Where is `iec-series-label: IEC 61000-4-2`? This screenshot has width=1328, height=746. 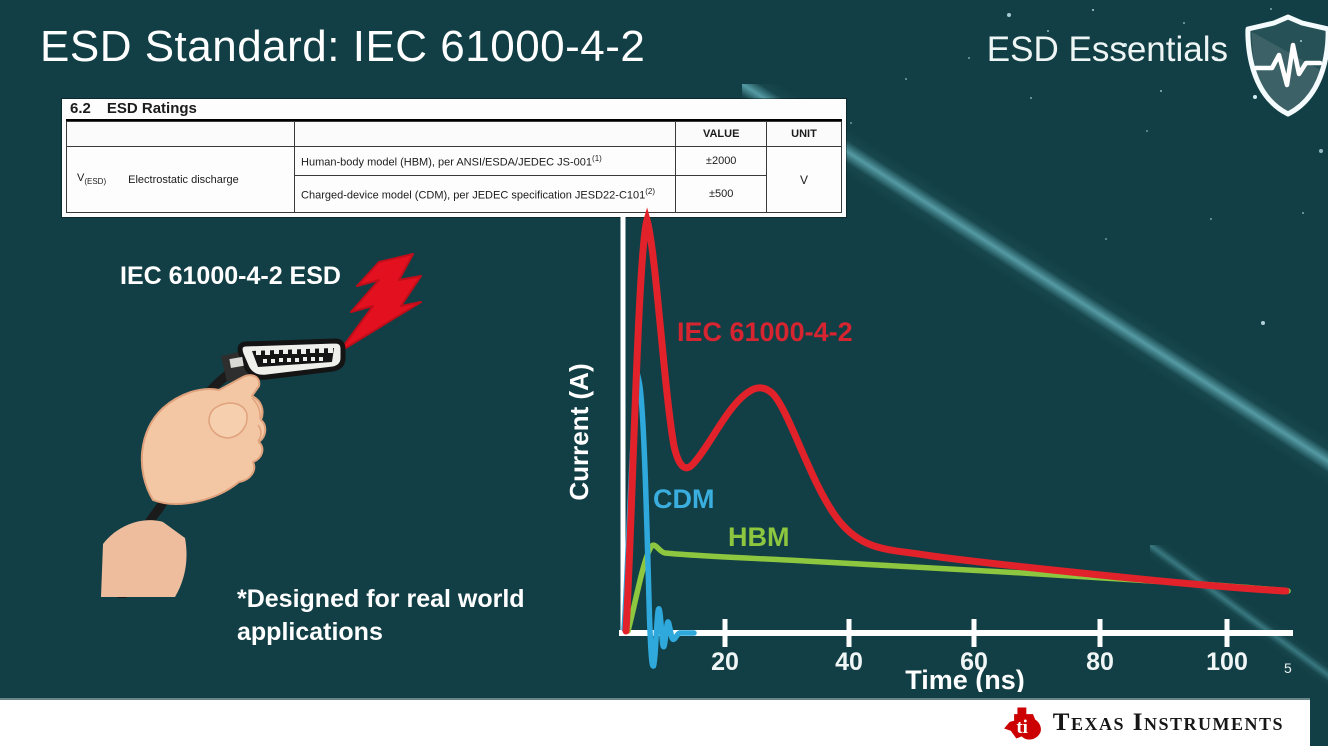 iec-series-label: IEC 61000-4-2 is located at coordinates (765, 332).